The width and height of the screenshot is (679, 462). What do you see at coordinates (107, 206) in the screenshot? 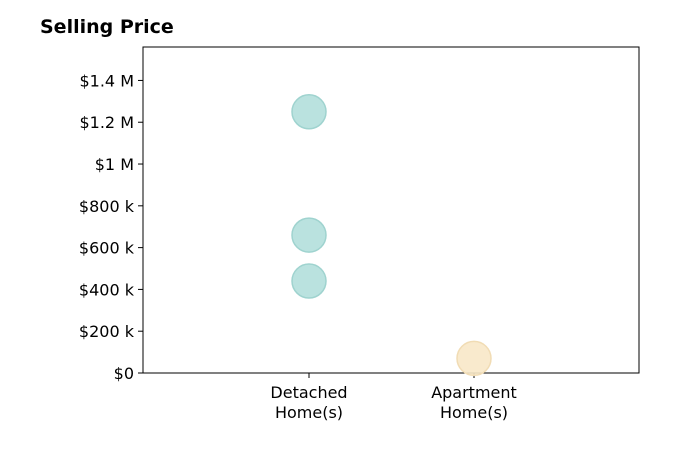
I see `y-tick-label: $800 k` at bounding box center [107, 206].